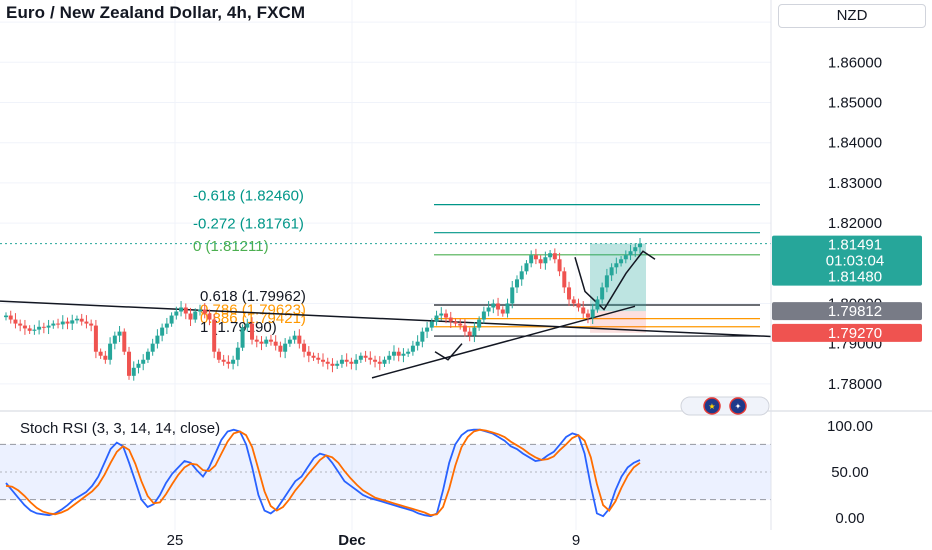  What do you see at coordinates (253, 296) in the screenshot?
I see `fib-level-label: 0.618 (1.79962)` at bounding box center [253, 296].